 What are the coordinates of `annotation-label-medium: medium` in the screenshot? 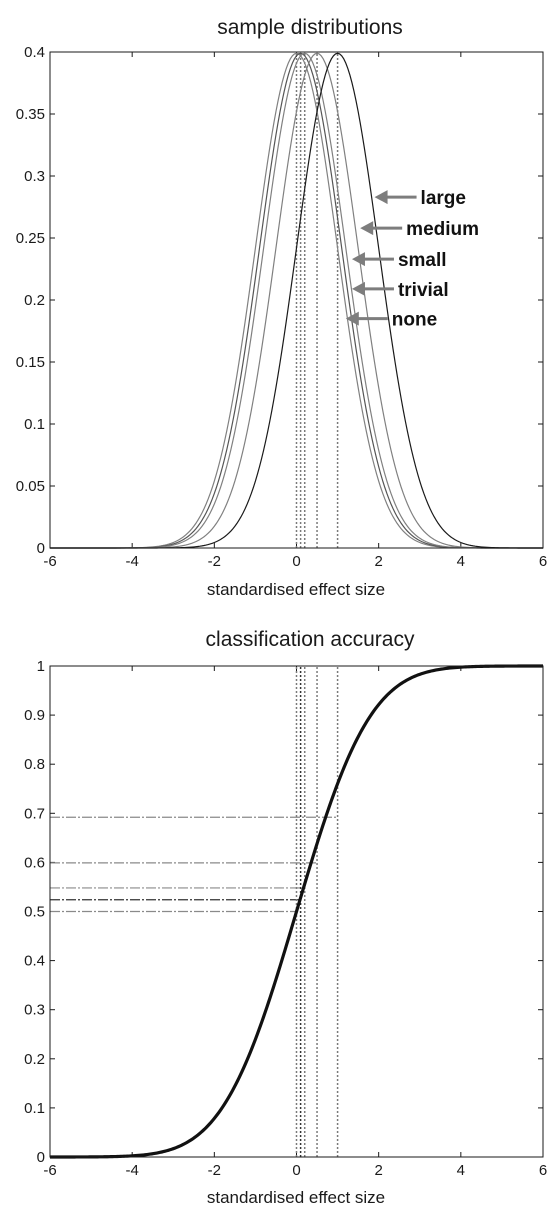 It's located at (442, 229).